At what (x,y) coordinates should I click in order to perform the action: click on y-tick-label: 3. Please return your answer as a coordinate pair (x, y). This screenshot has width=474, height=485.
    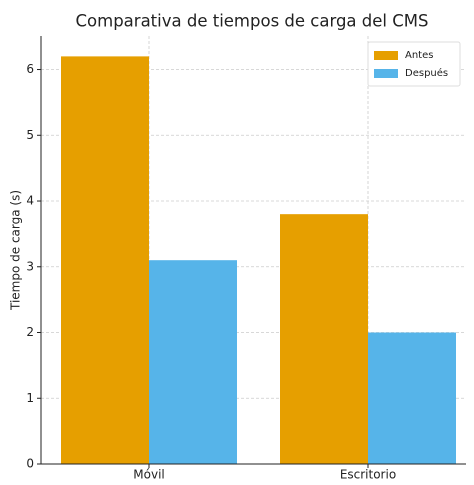
    Looking at the image, I should click on (30, 266).